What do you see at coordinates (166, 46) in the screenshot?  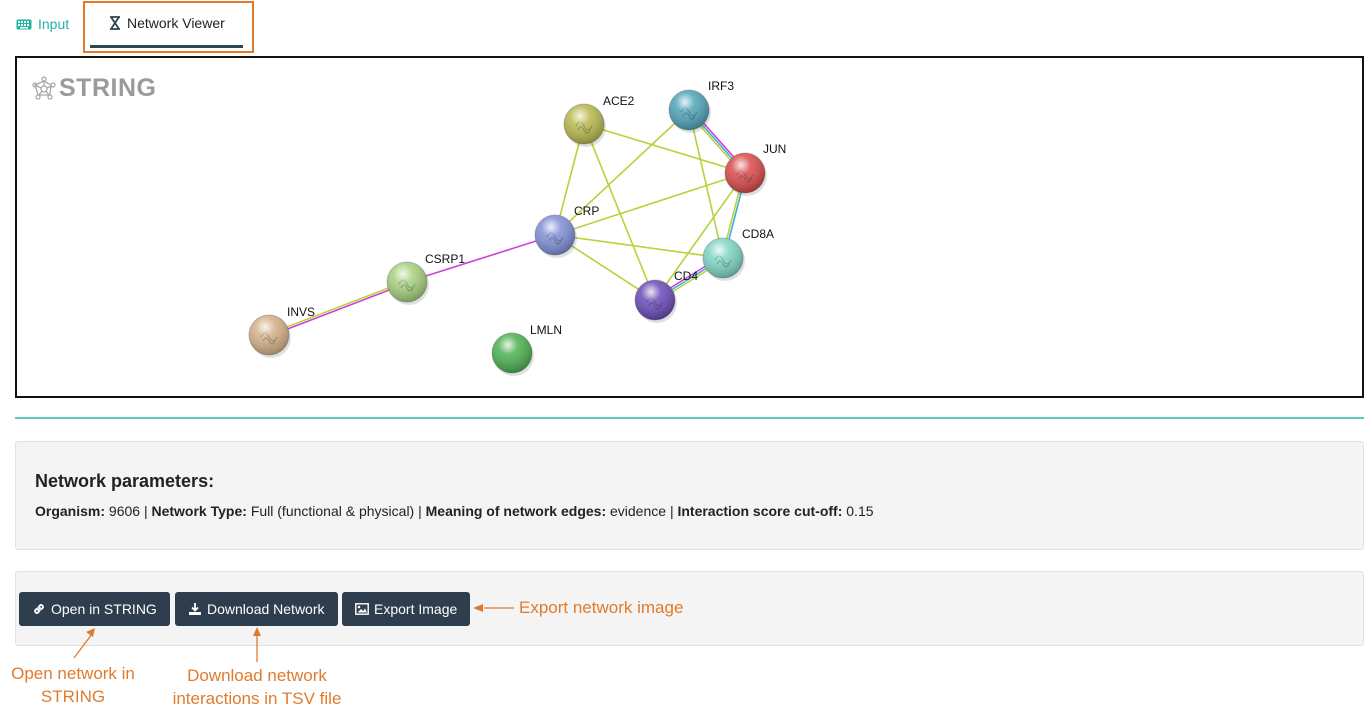 I see `active-tab-indicator` at bounding box center [166, 46].